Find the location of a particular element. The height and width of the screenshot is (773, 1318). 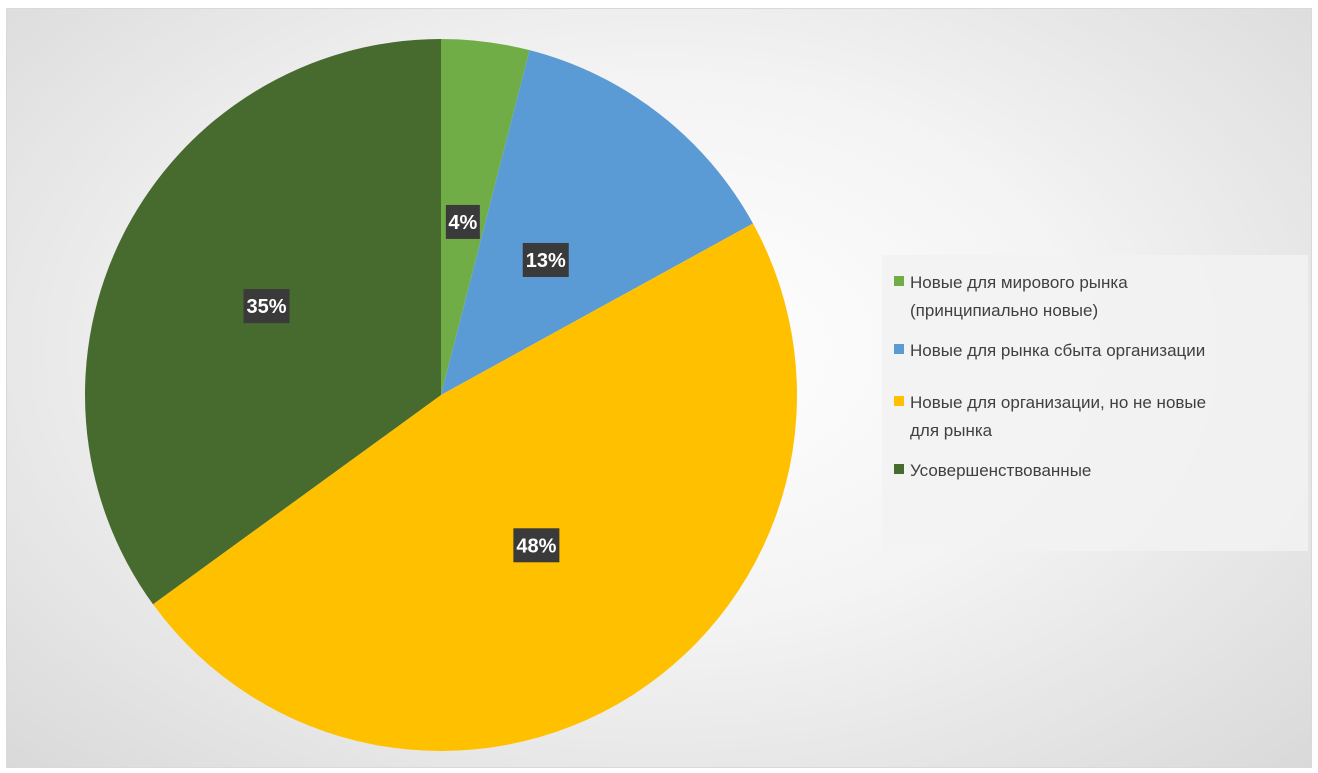

legend-label-market-new: Новые для рынка сбыта организации is located at coordinates (1058, 350).